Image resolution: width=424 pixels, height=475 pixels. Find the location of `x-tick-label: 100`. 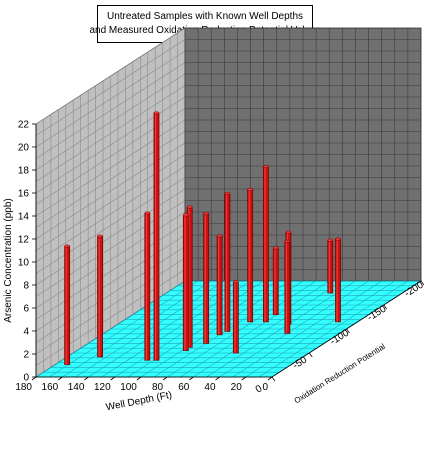

x-tick-label: 100 is located at coordinates (128, 387).